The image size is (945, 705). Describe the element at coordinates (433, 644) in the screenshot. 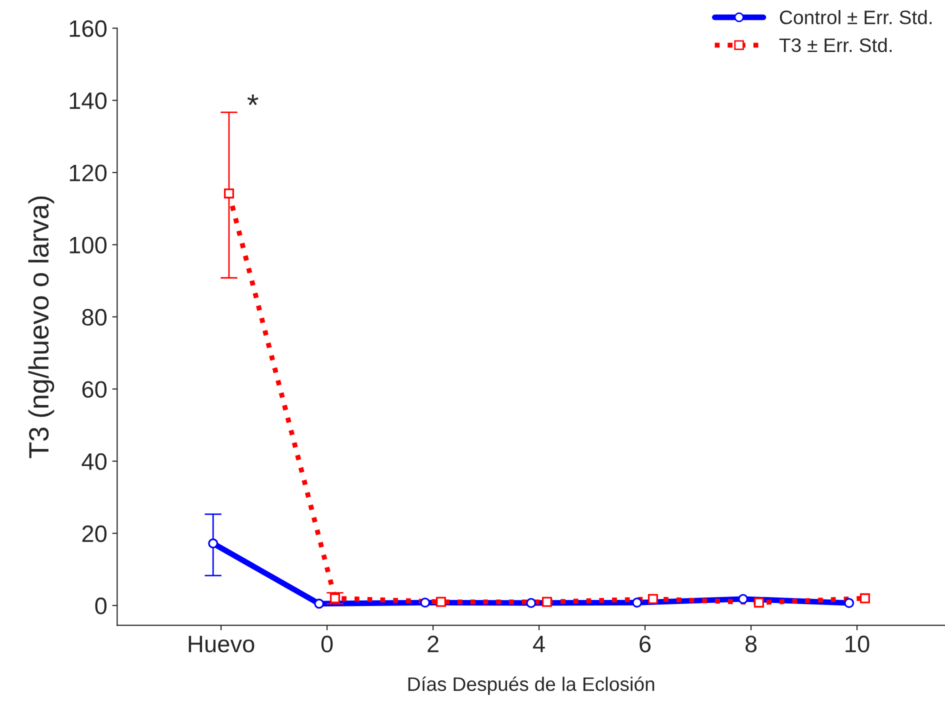

I see `x-tick-label: 2` at that location.